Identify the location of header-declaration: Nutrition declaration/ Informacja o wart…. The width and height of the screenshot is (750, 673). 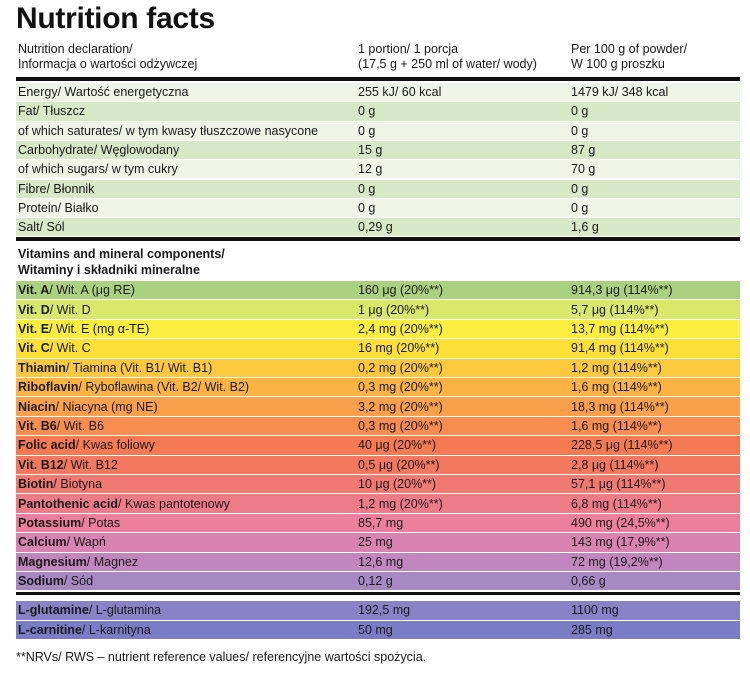
(185, 57).